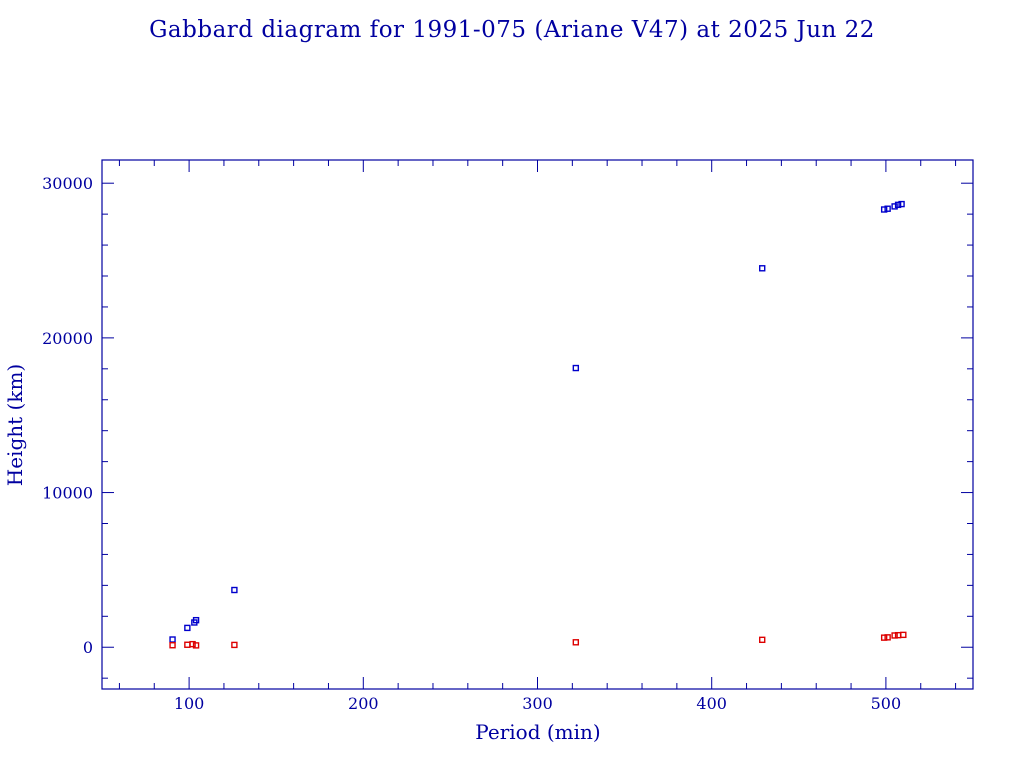 Image resolution: width=1024 pixels, height=768 pixels. What do you see at coordinates (15, 425) in the screenshot?
I see `y-axis-label: Height (km)` at bounding box center [15, 425].